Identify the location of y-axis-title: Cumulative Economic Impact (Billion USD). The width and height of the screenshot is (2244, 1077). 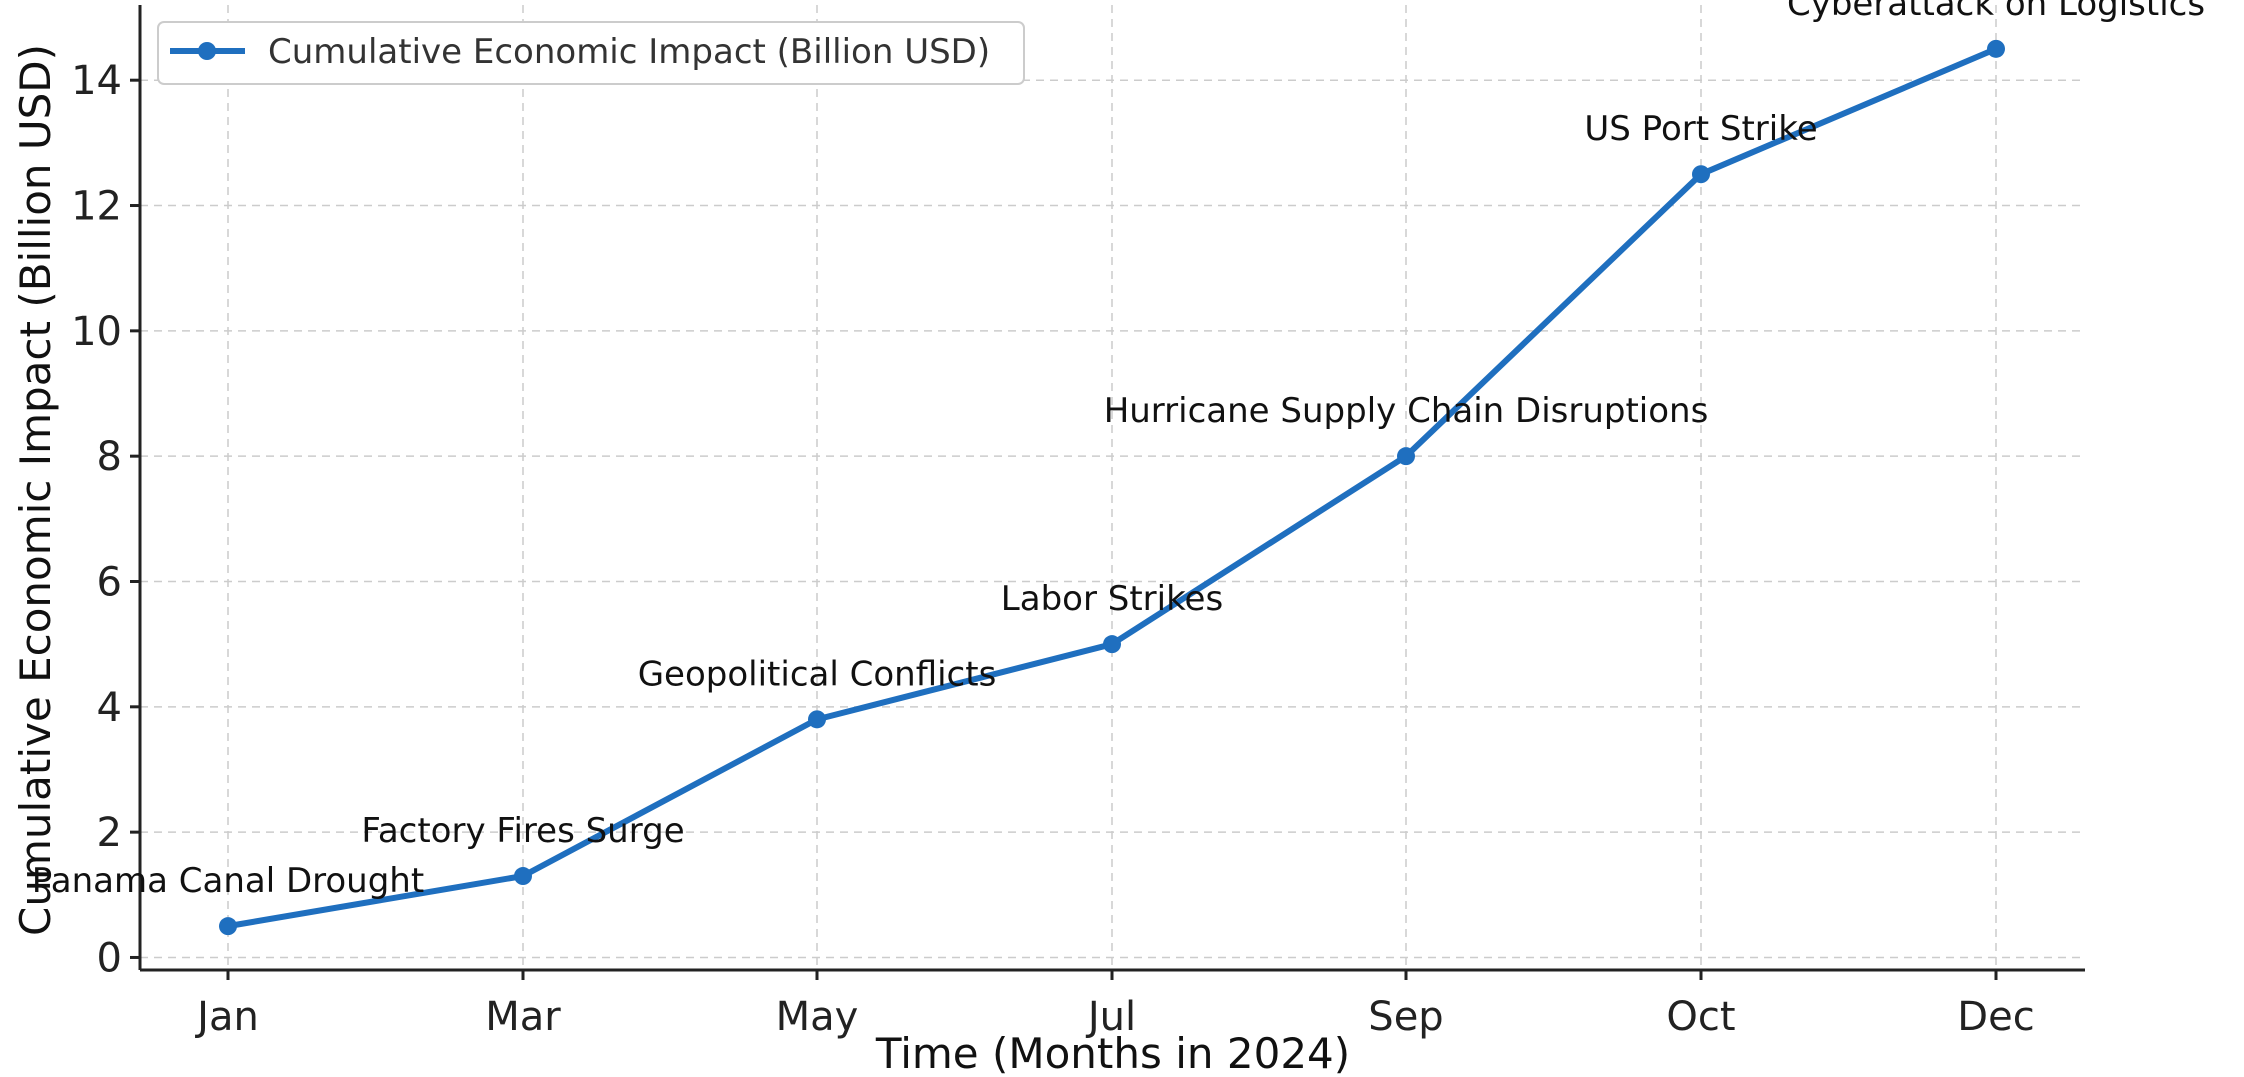
(35, 490).